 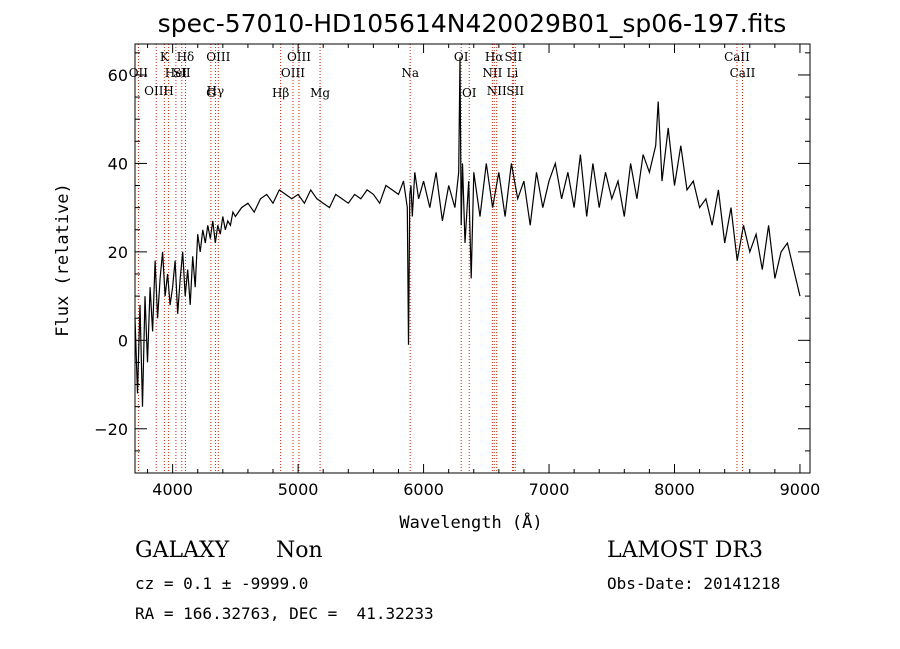 I want to click on marker-label-22: SII, so click(x=515, y=91).